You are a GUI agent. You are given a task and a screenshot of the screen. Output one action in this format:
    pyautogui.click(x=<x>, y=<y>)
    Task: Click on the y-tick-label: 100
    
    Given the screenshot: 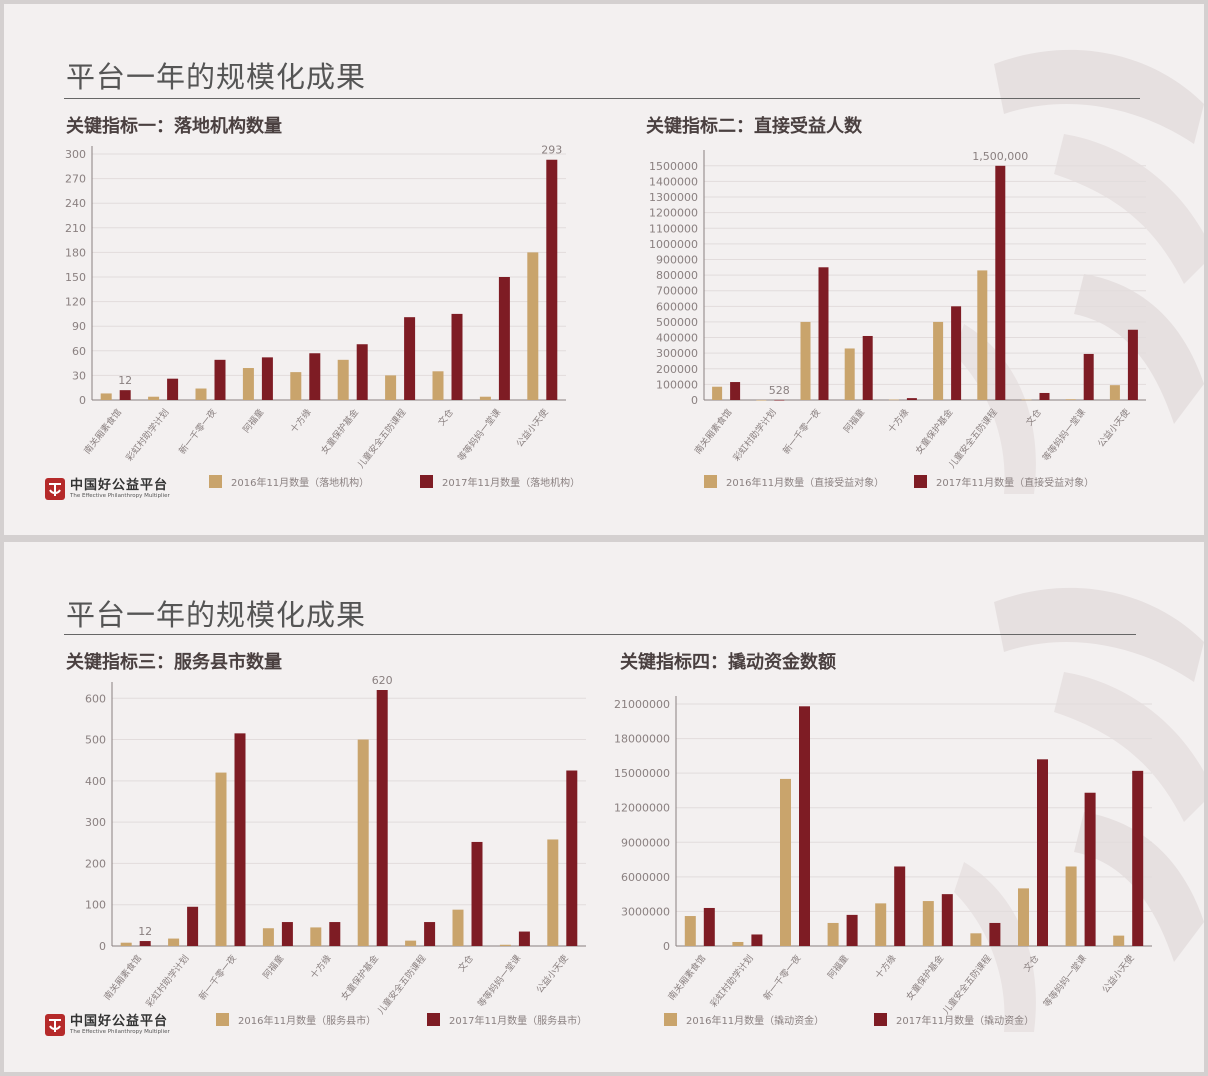 What is the action you would take?
    pyautogui.click(x=95, y=905)
    